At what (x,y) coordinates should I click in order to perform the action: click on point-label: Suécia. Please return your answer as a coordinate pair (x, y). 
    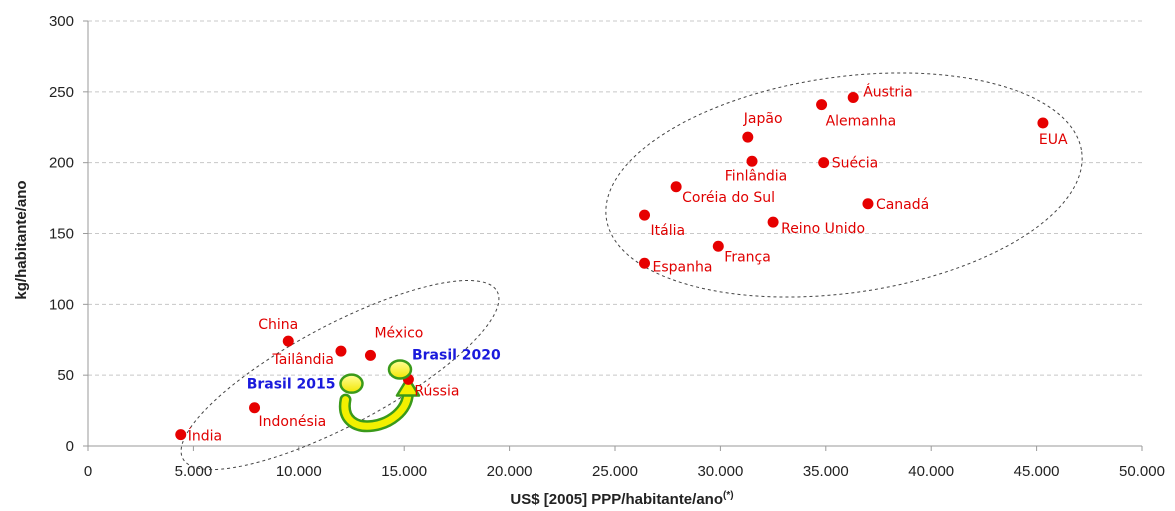
    Looking at the image, I should click on (855, 164).